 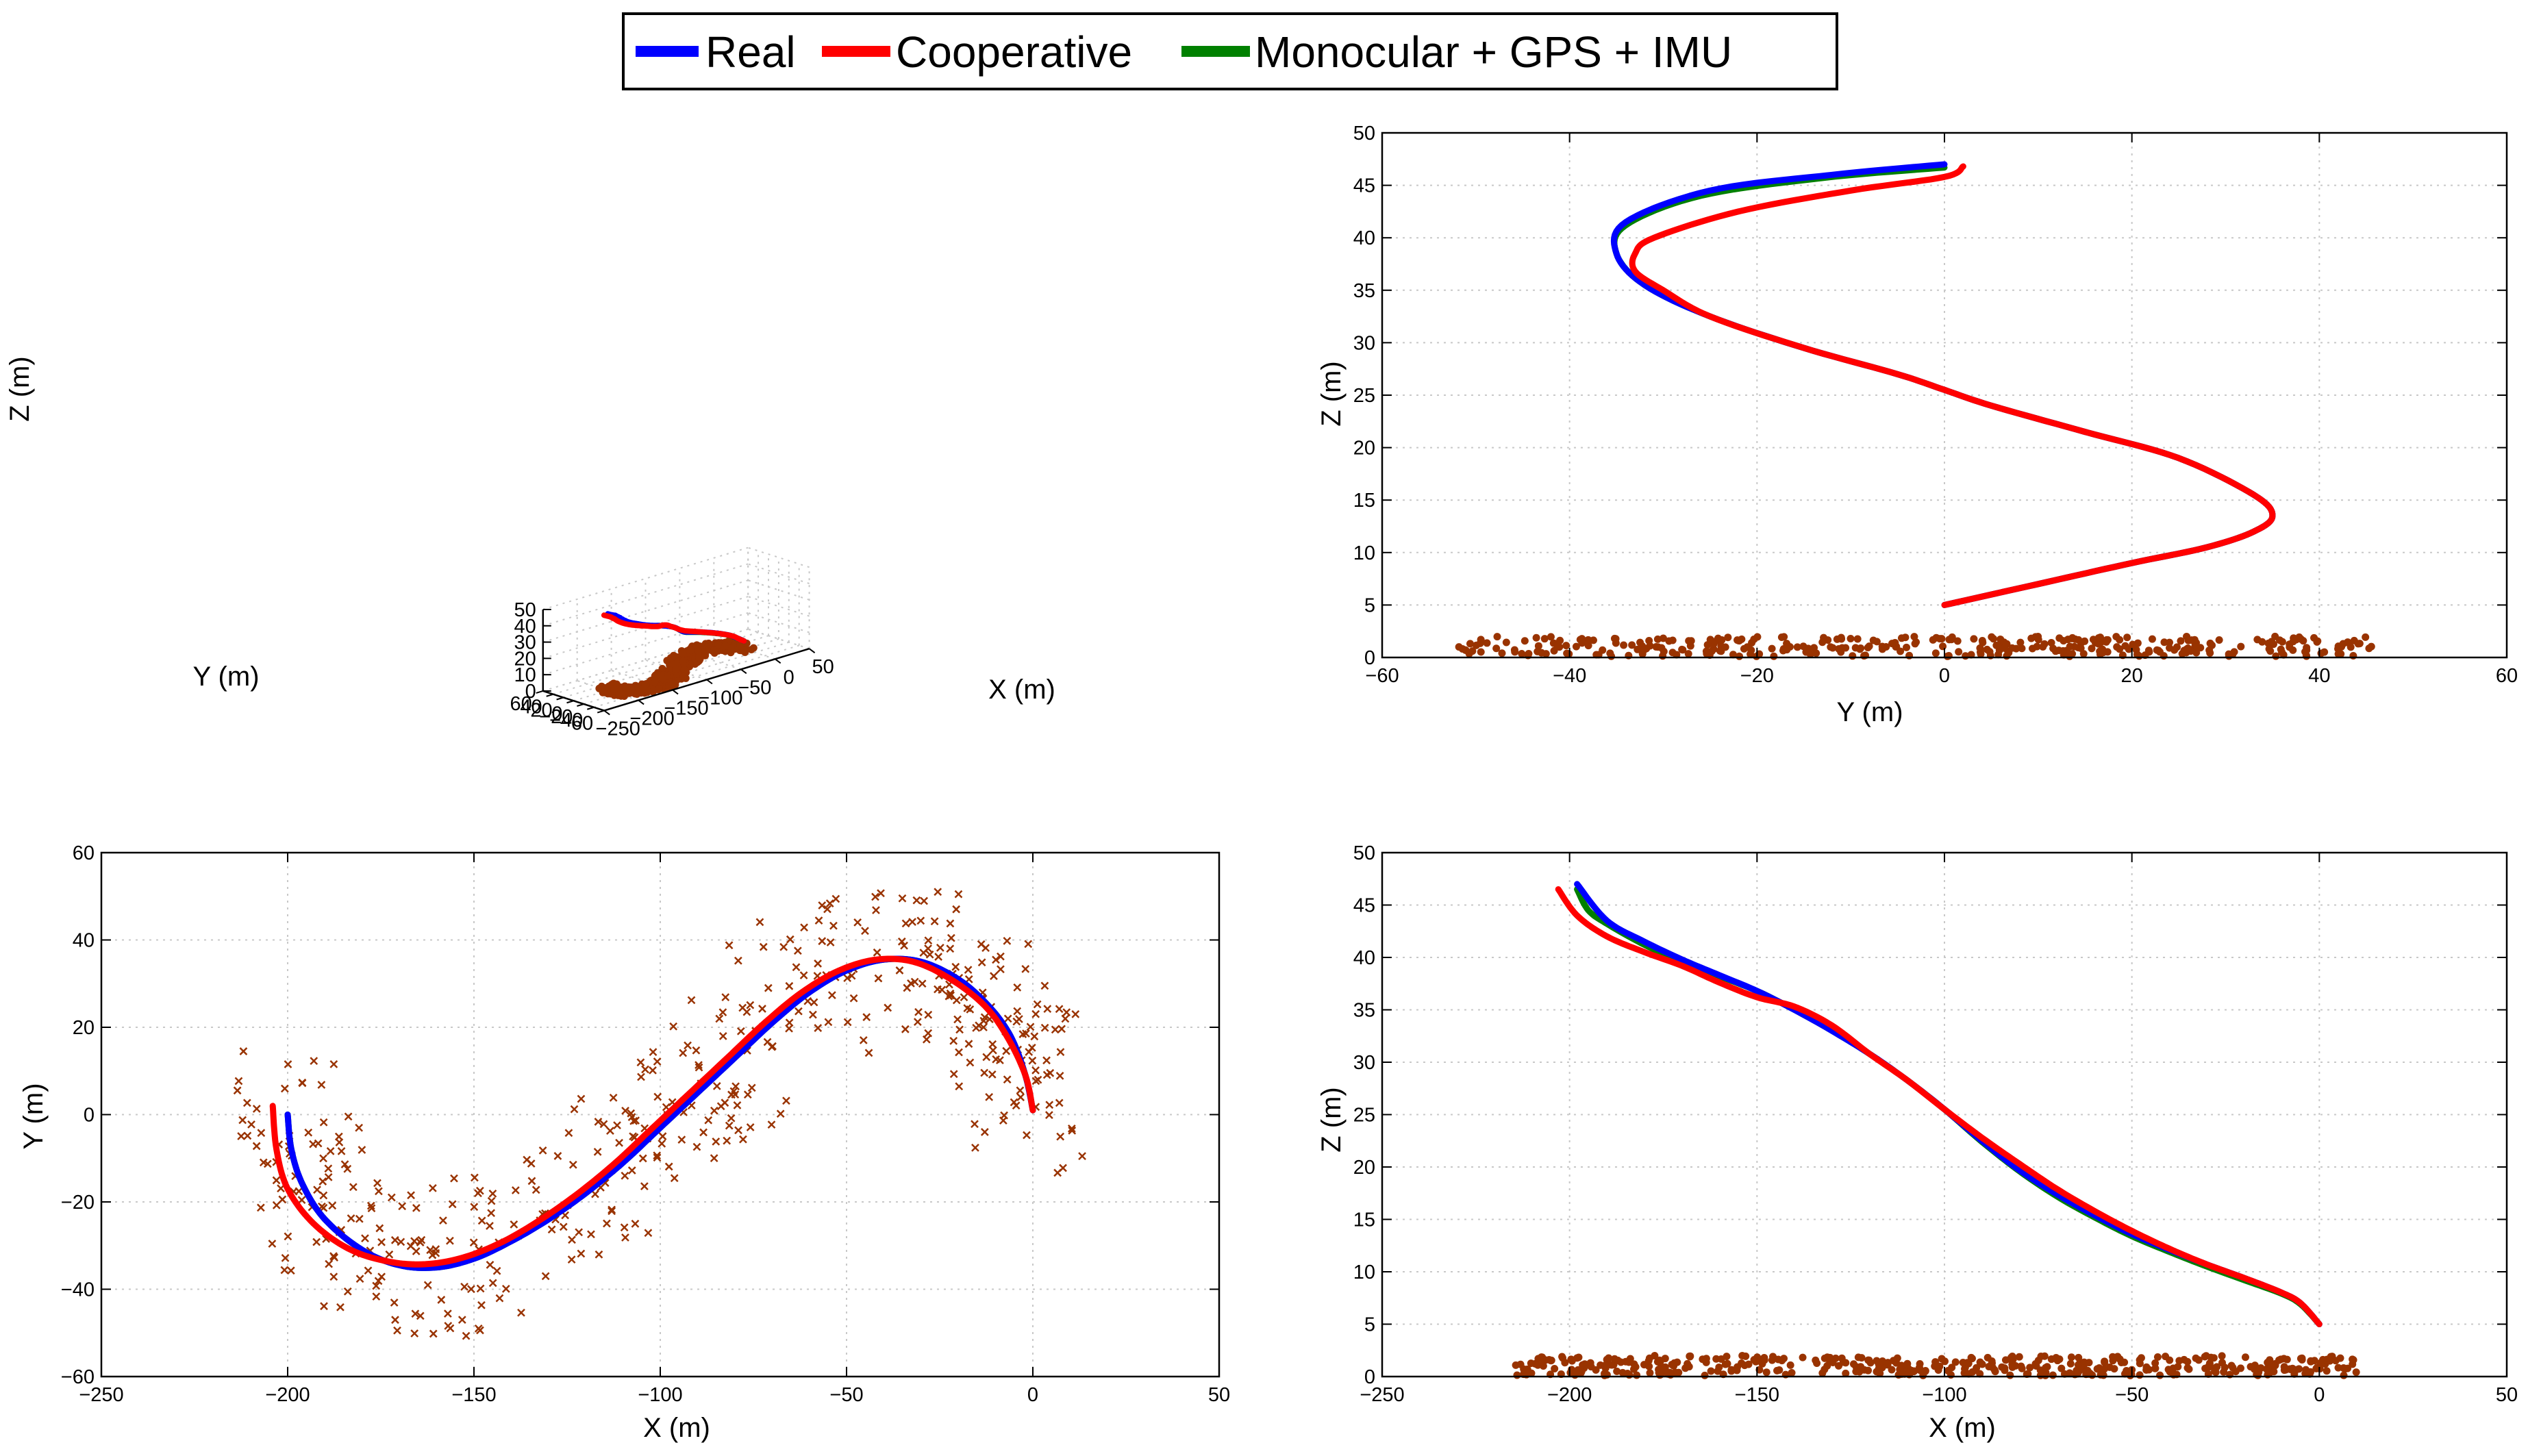 What do you see at coordinates (576, 724) in the screenshot?
I see `3d-ytick-label: −60` at bounding box center [576, 724].